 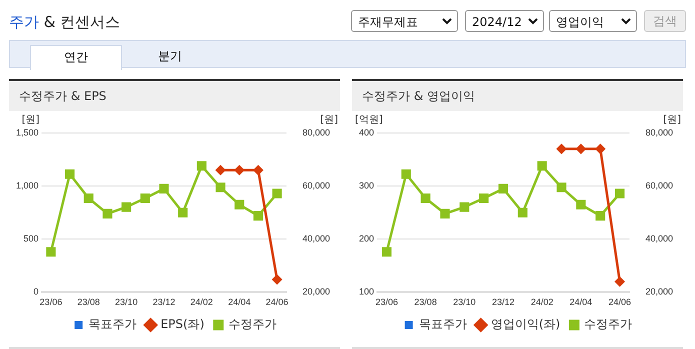 What do you see at coordinates (525, 324) in the screenshot?
I see `legend-label: 영업이익(좌)` at bounding box center [525, 324].